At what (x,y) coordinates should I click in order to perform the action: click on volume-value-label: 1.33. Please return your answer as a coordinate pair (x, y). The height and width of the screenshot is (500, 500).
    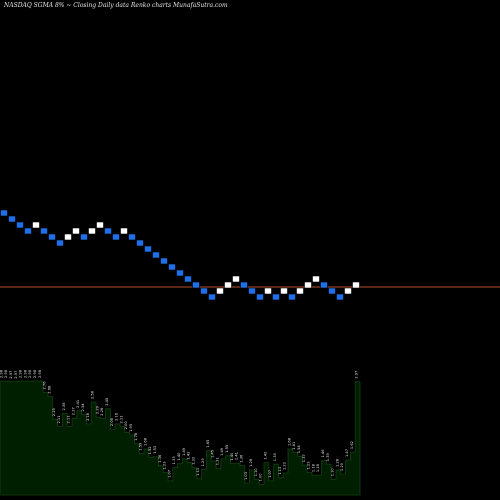
    Looking at the image, I should click on (174, 460).